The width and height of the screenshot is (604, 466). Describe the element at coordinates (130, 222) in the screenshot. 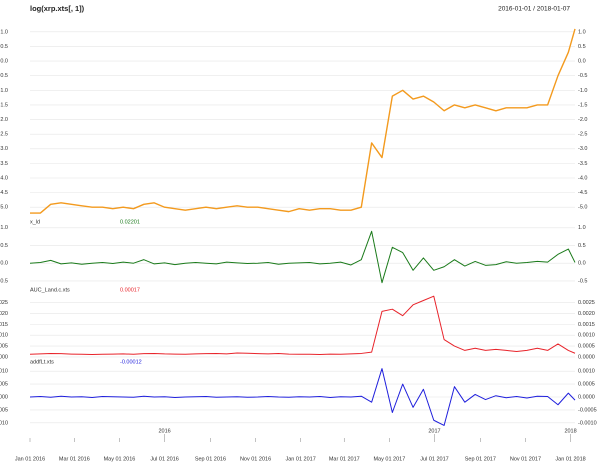

I see `last-value: 0.02201` at that location.